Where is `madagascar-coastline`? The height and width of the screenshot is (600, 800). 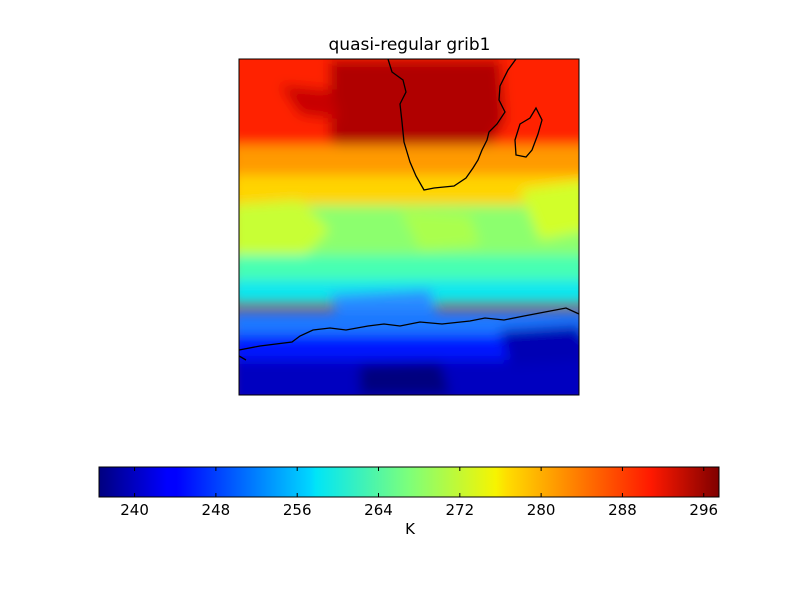
madagascar-coastline is located at coordinates (528, 132).